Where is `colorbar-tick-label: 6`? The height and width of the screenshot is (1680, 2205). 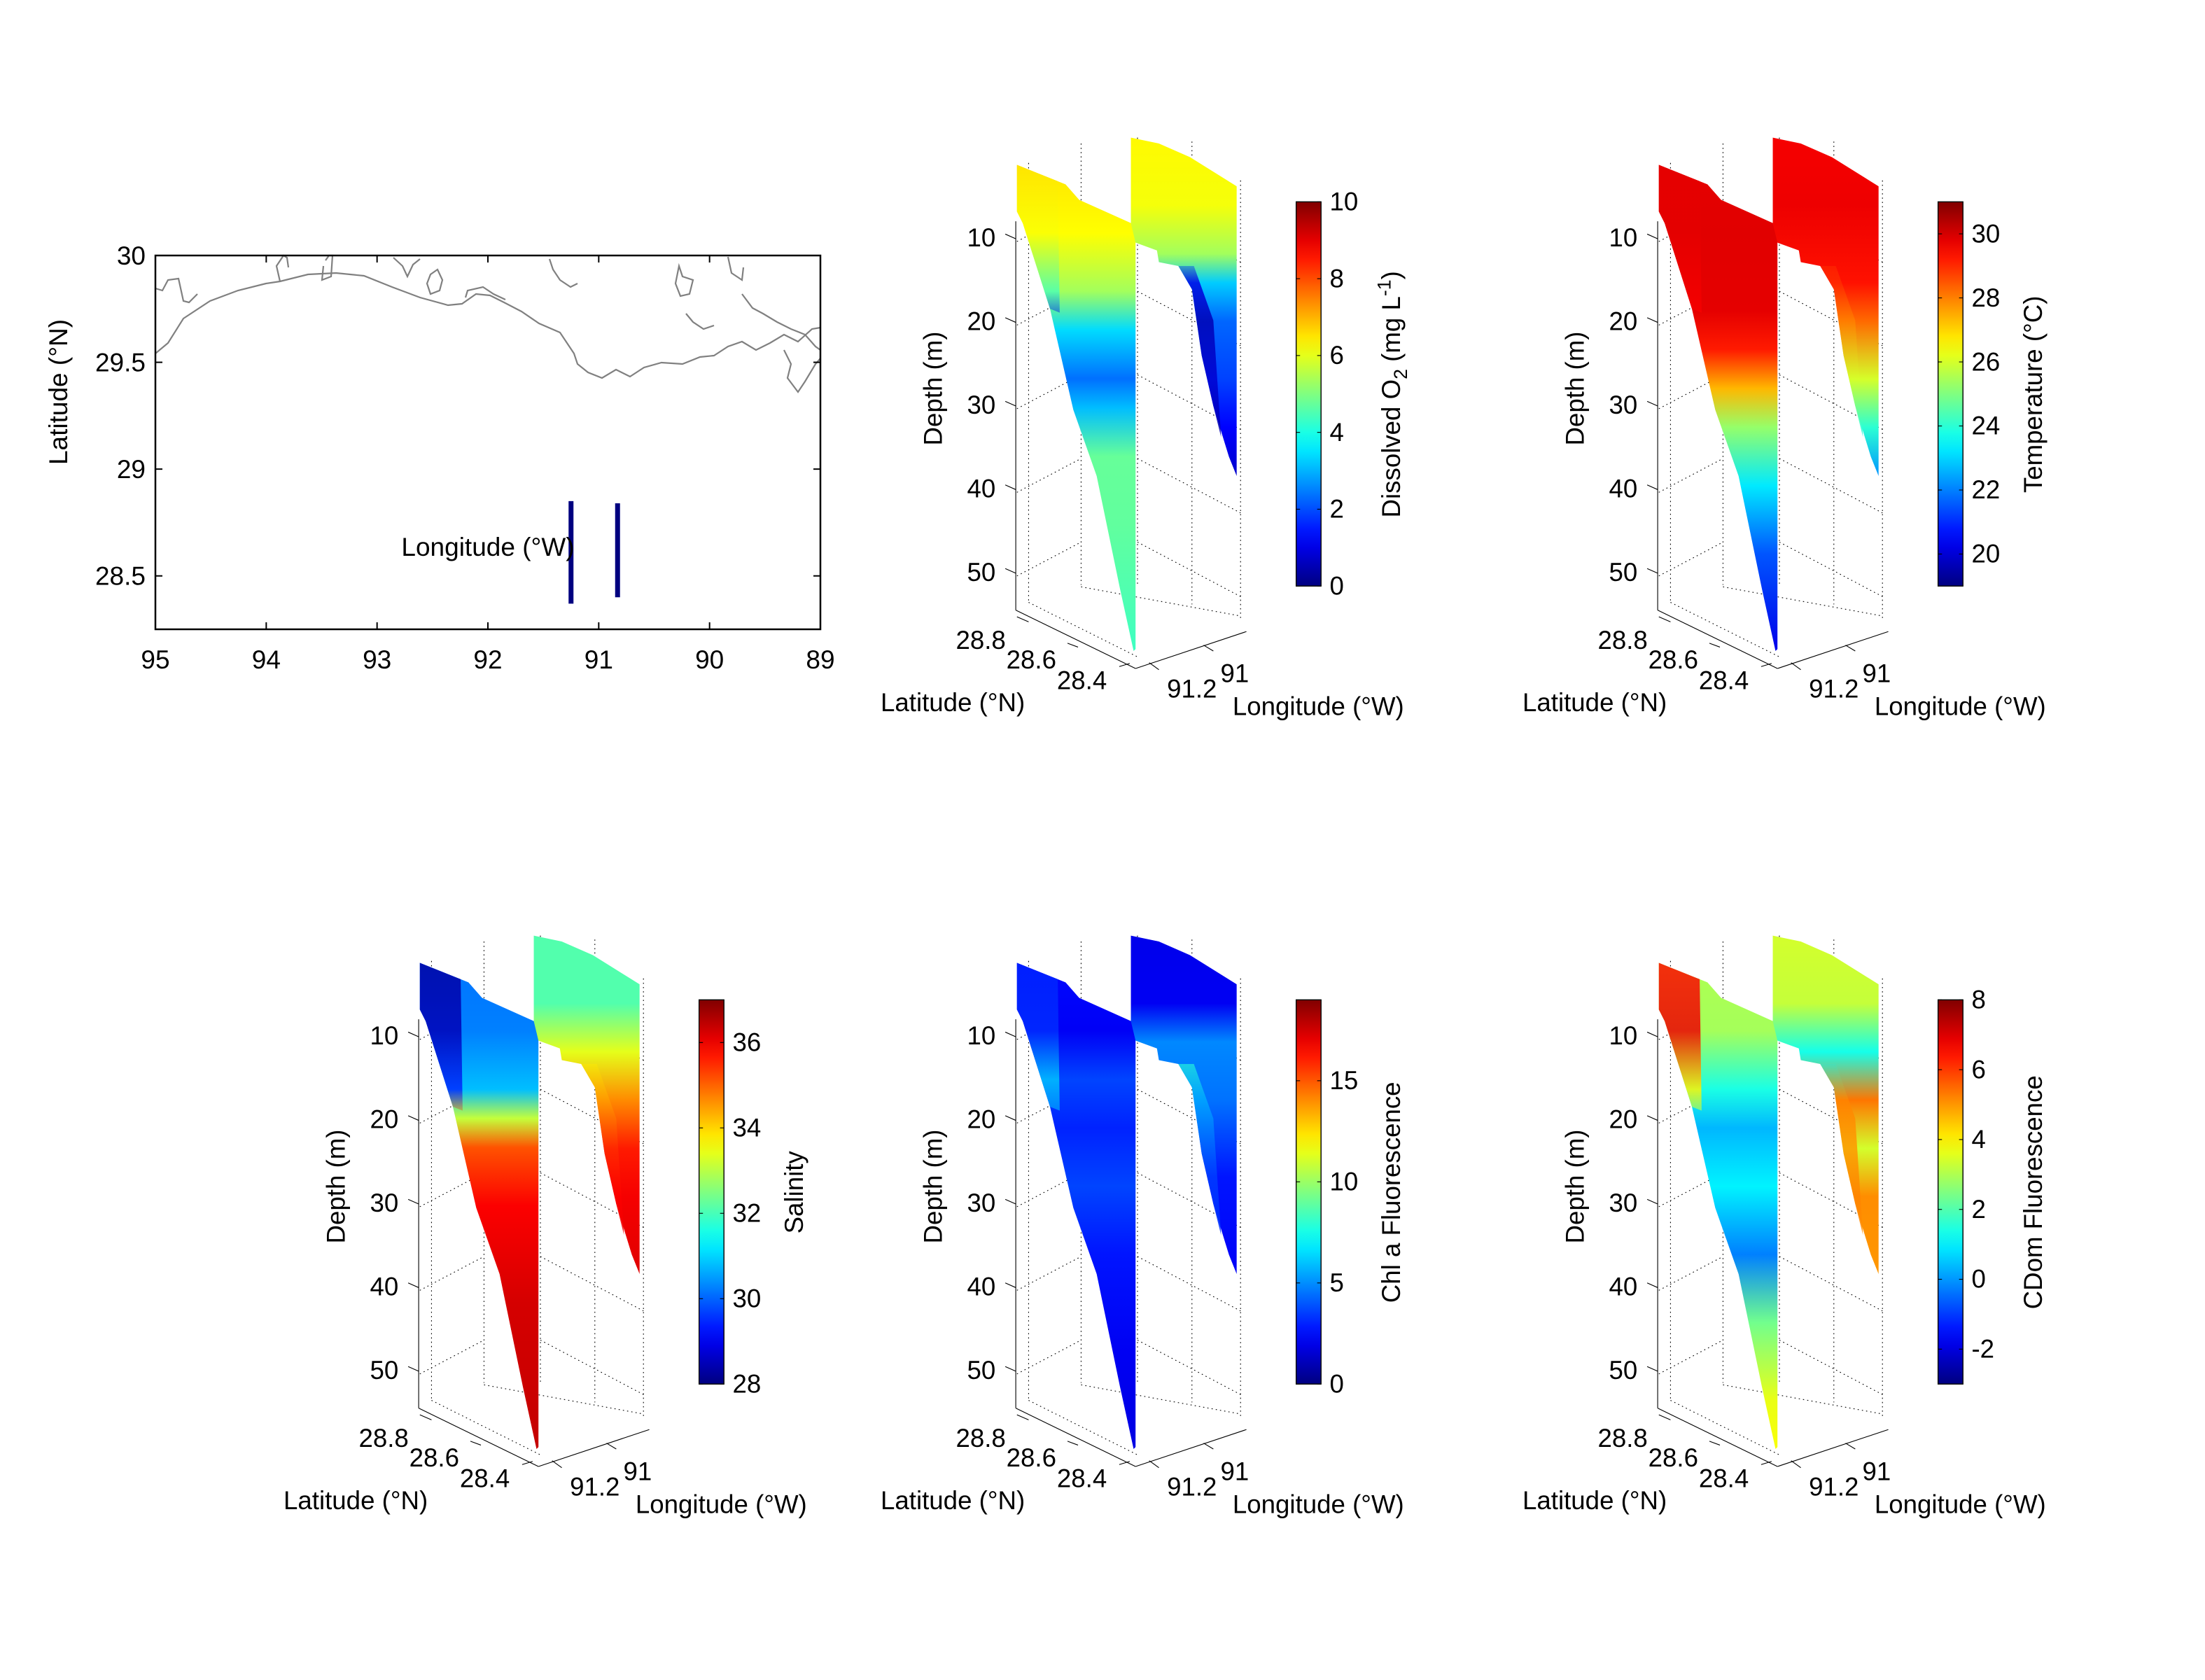
colorbar-tick-label: 6 is located at coordinates (1336, 355).